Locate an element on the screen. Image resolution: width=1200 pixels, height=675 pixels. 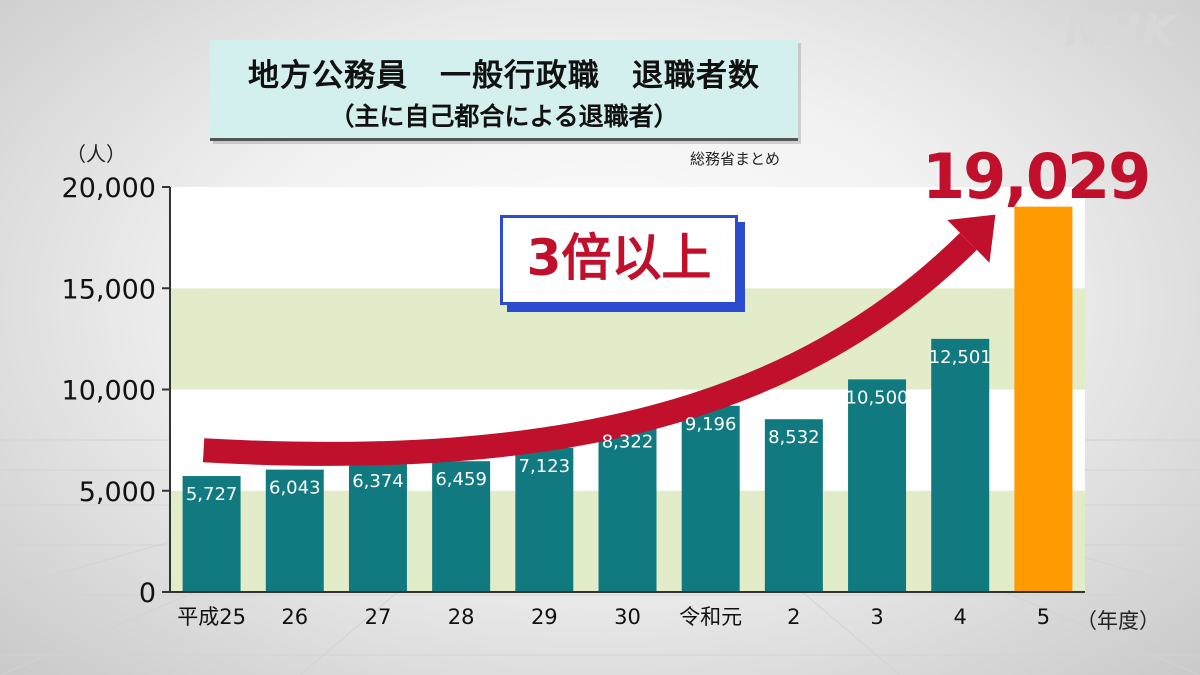
callout-three-times: 3倍以上 is located at coordinates (619, 260).